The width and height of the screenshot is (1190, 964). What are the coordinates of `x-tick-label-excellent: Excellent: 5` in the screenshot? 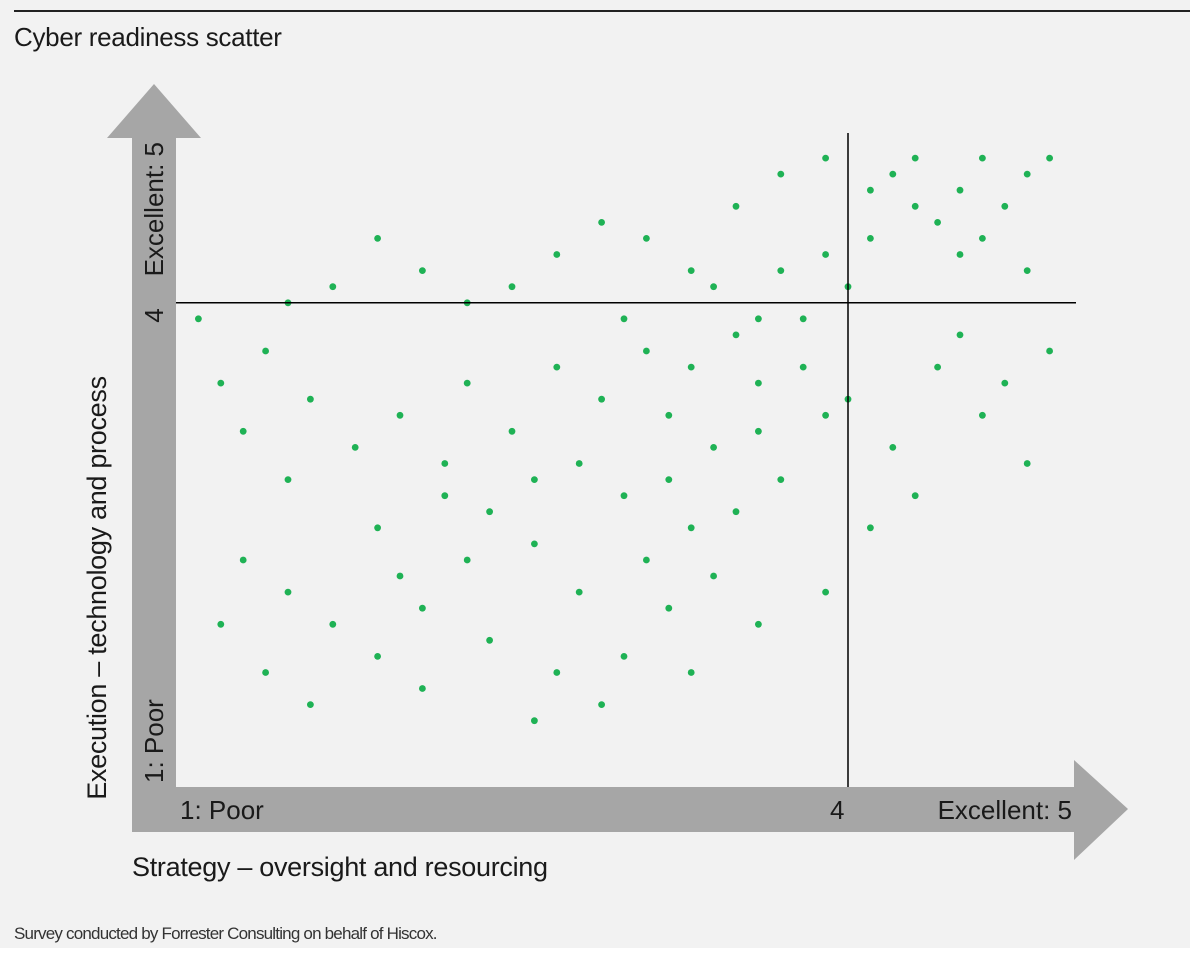 It's located at (1005, 810).